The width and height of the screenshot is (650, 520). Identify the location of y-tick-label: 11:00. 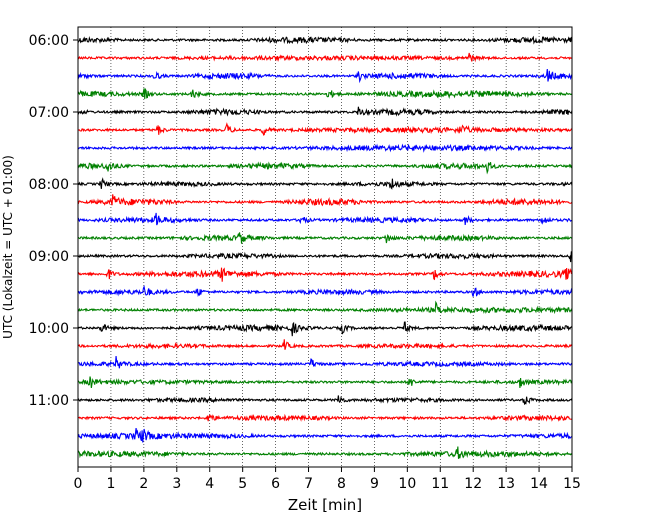
(49, 401).